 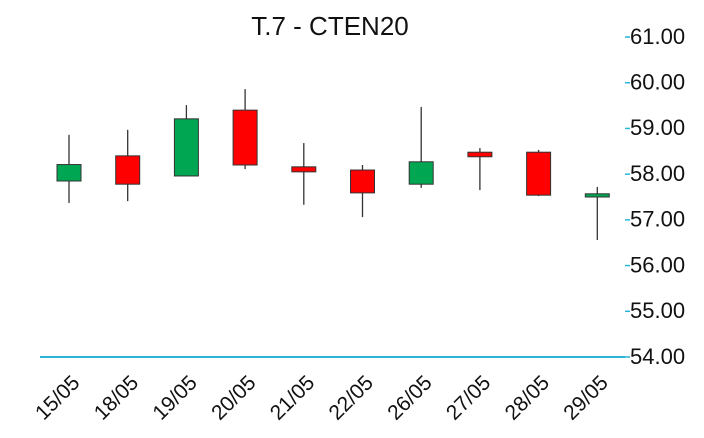 What do you see at coordinates (657, 82) in the screenshot?
I see `y-tick-label: 60.00` at bounding box center [657, 82].